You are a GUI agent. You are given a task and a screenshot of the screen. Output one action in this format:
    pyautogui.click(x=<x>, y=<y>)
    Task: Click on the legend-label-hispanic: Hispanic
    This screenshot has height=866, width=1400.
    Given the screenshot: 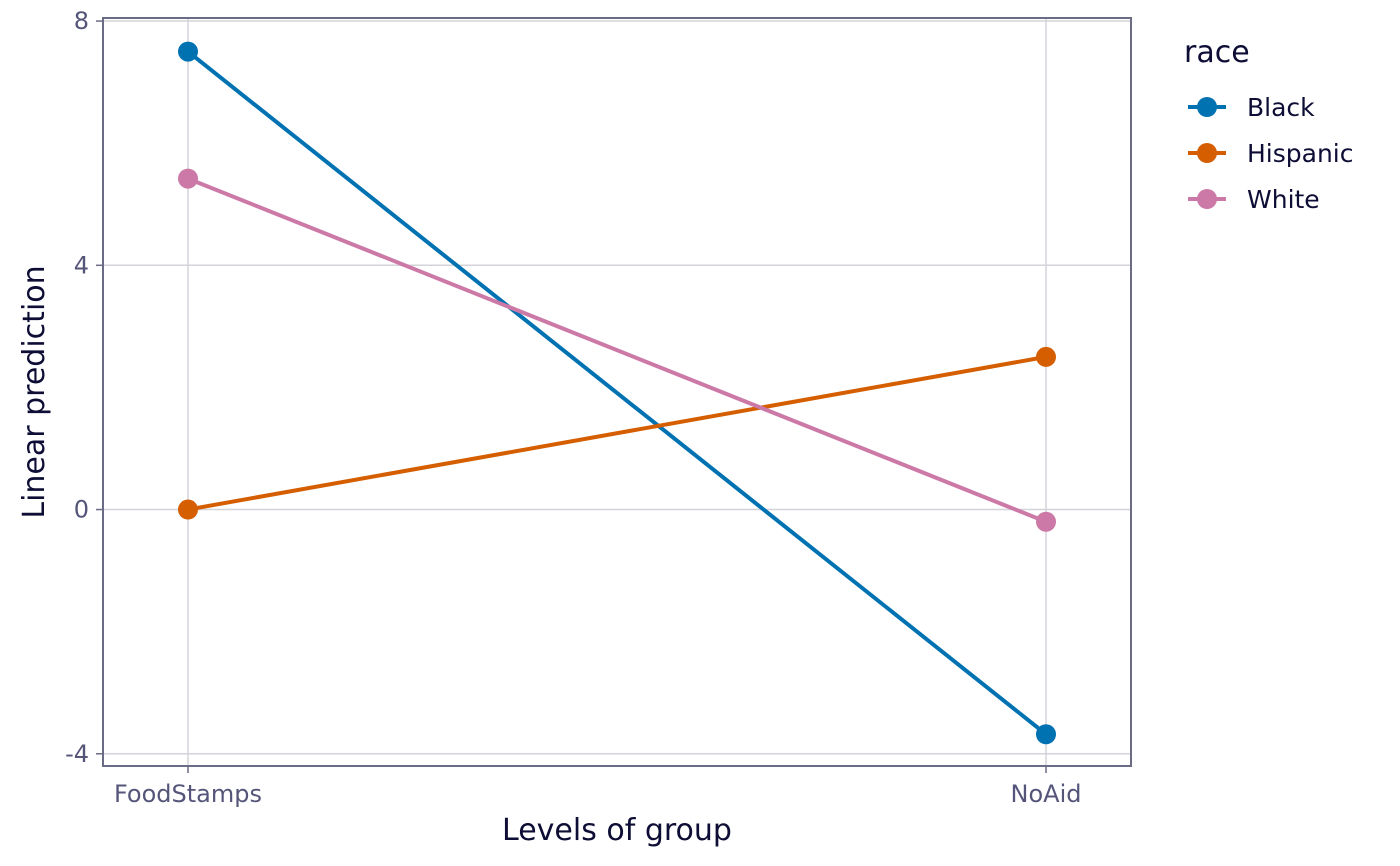 What is the action you would take?
    pyautogui.click(x=1300, y=153)
    